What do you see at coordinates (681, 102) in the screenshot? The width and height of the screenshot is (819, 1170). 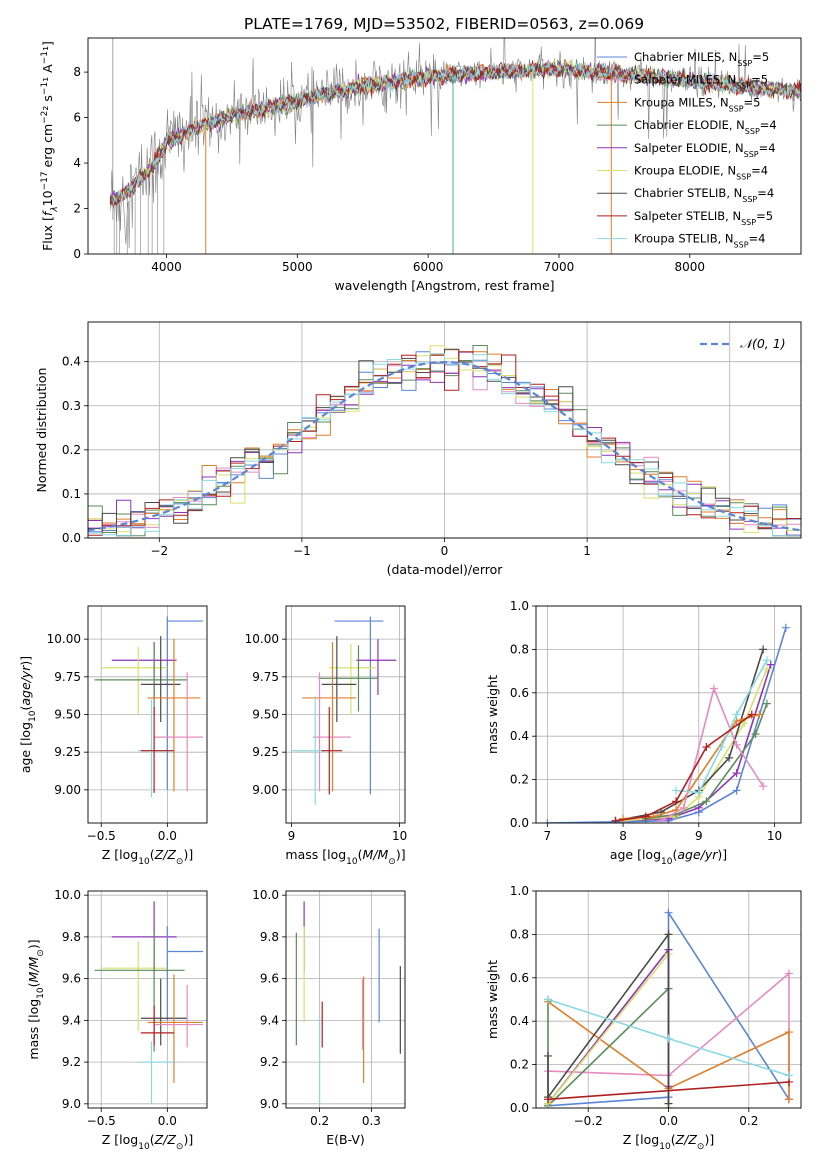 I see `legend-label-main: Kroupa MILES, N` at bounding box center [681, 102].